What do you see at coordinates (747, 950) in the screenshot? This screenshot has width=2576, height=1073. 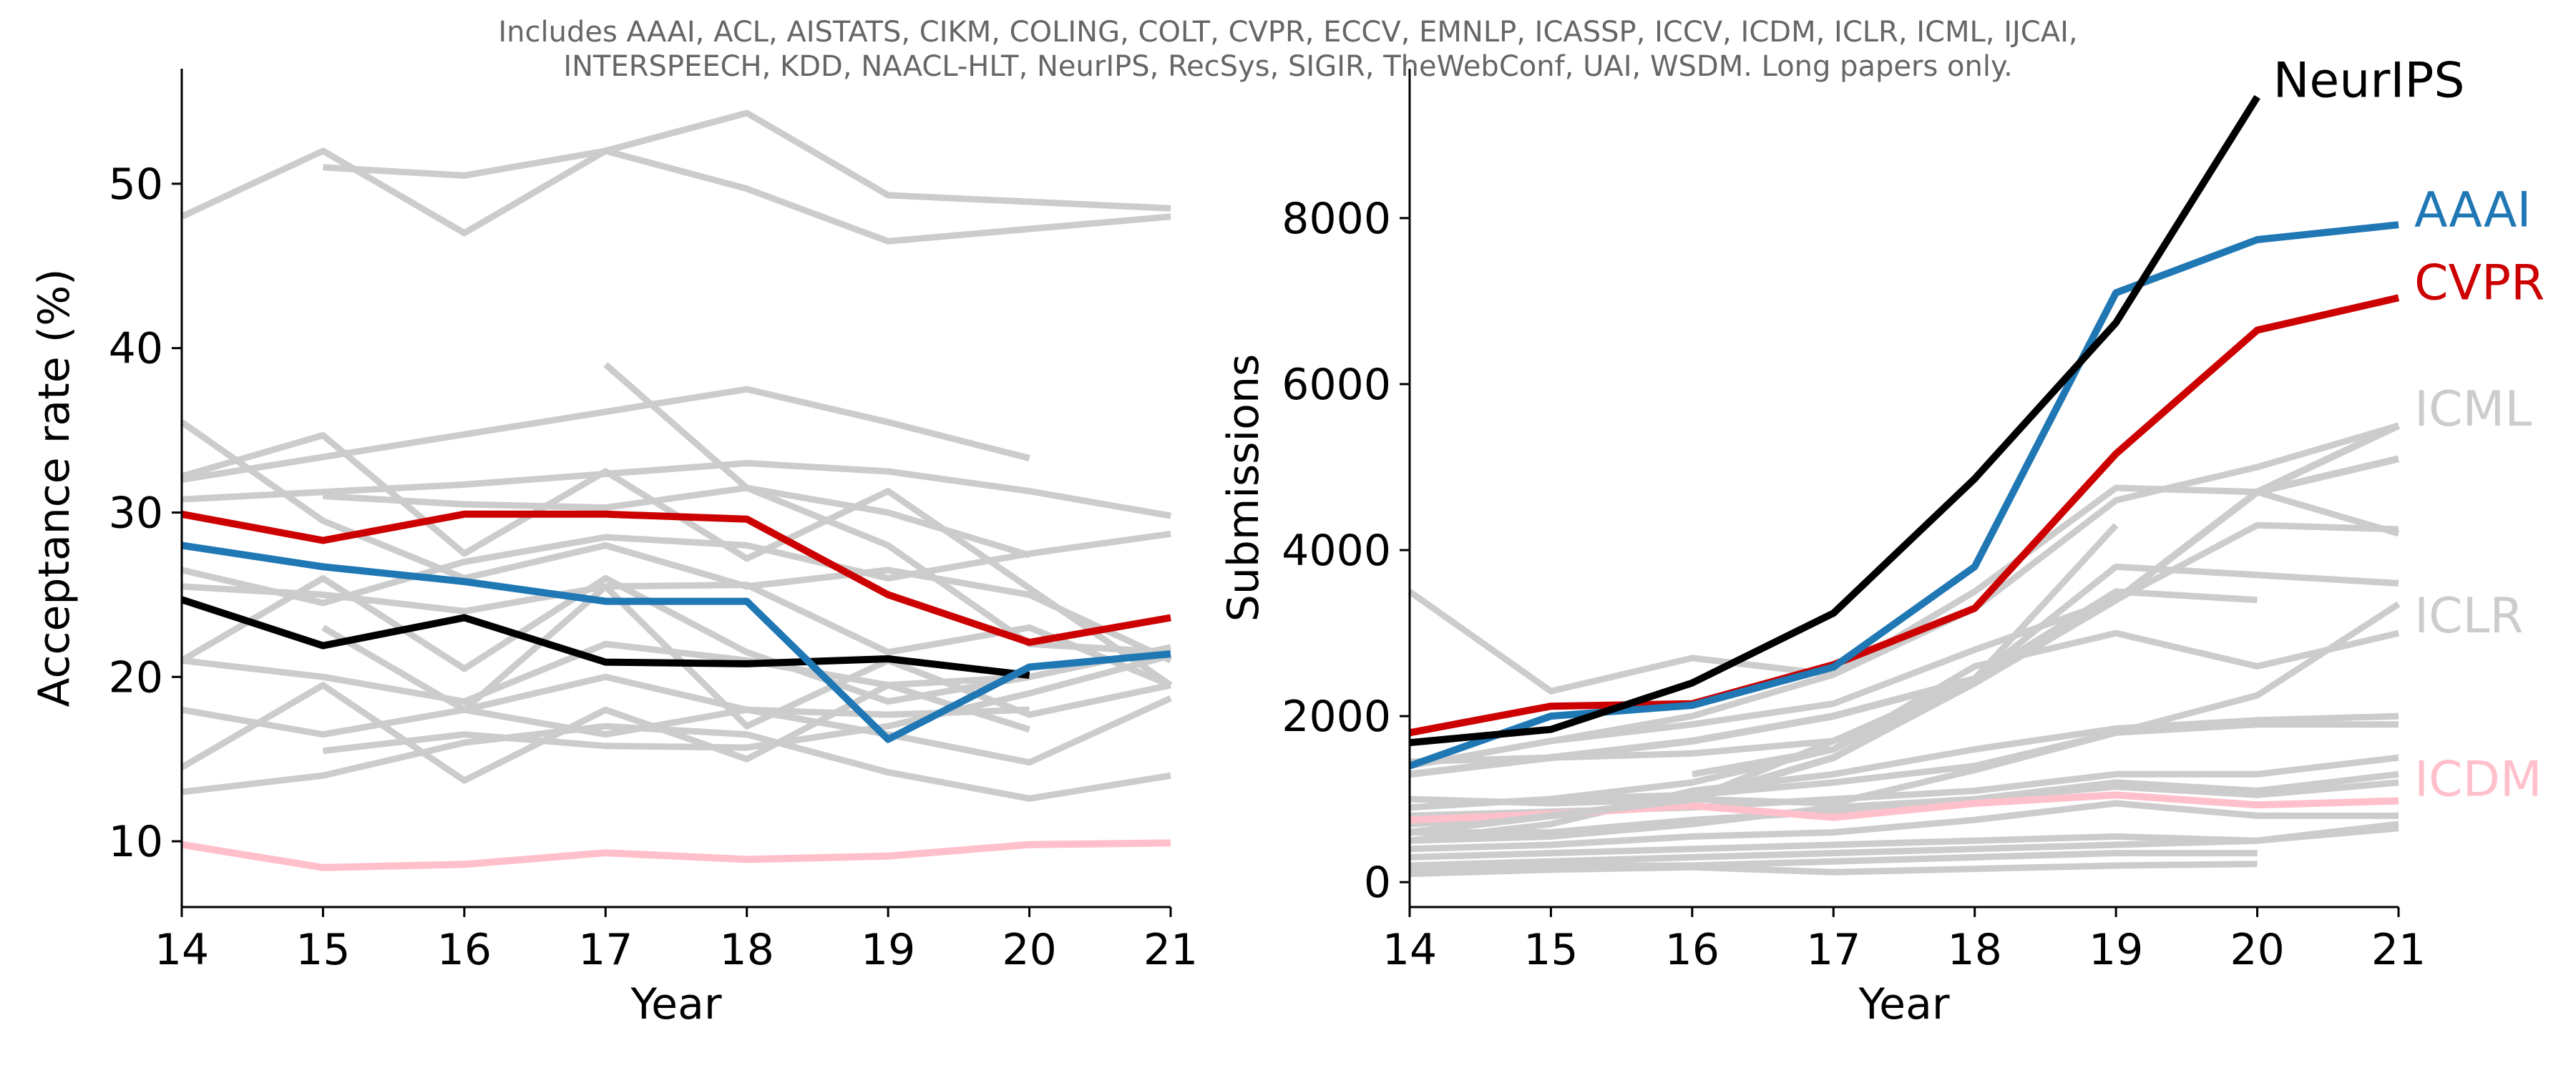 I see `acceptance-x-tick-label: 18` at bounding box center [747, 950].